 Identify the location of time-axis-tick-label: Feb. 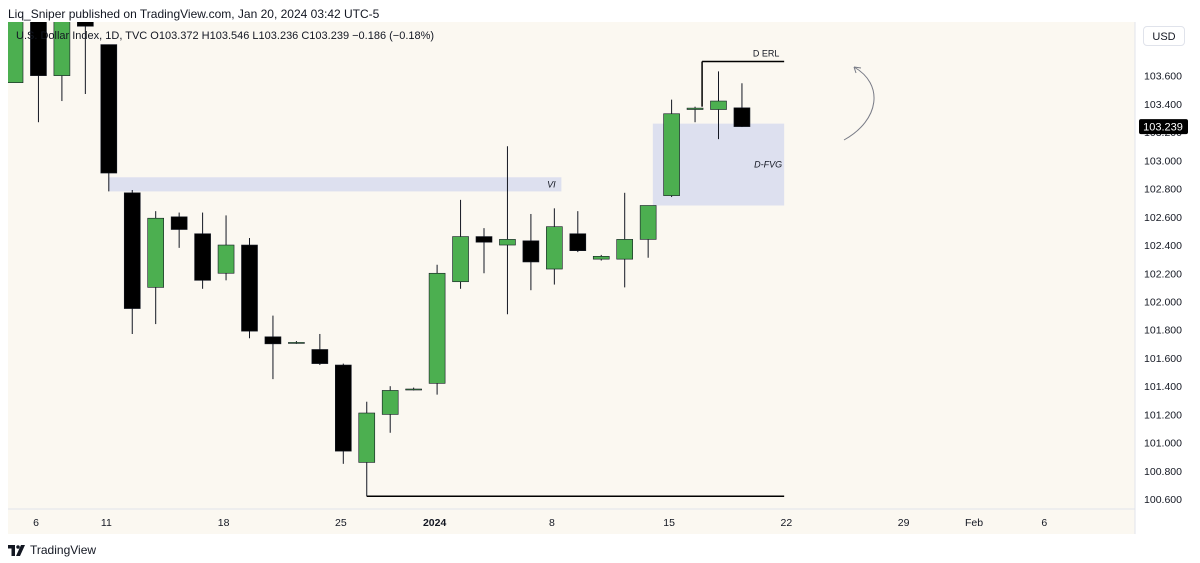
(974, 523).